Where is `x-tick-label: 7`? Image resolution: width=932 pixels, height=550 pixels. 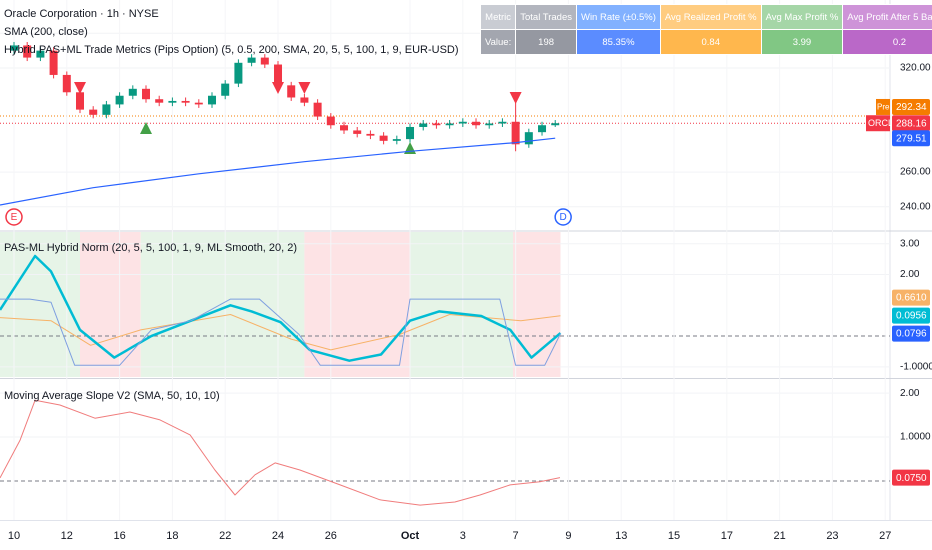
x-tick-label: 7 is located at coordinates (516, 536).